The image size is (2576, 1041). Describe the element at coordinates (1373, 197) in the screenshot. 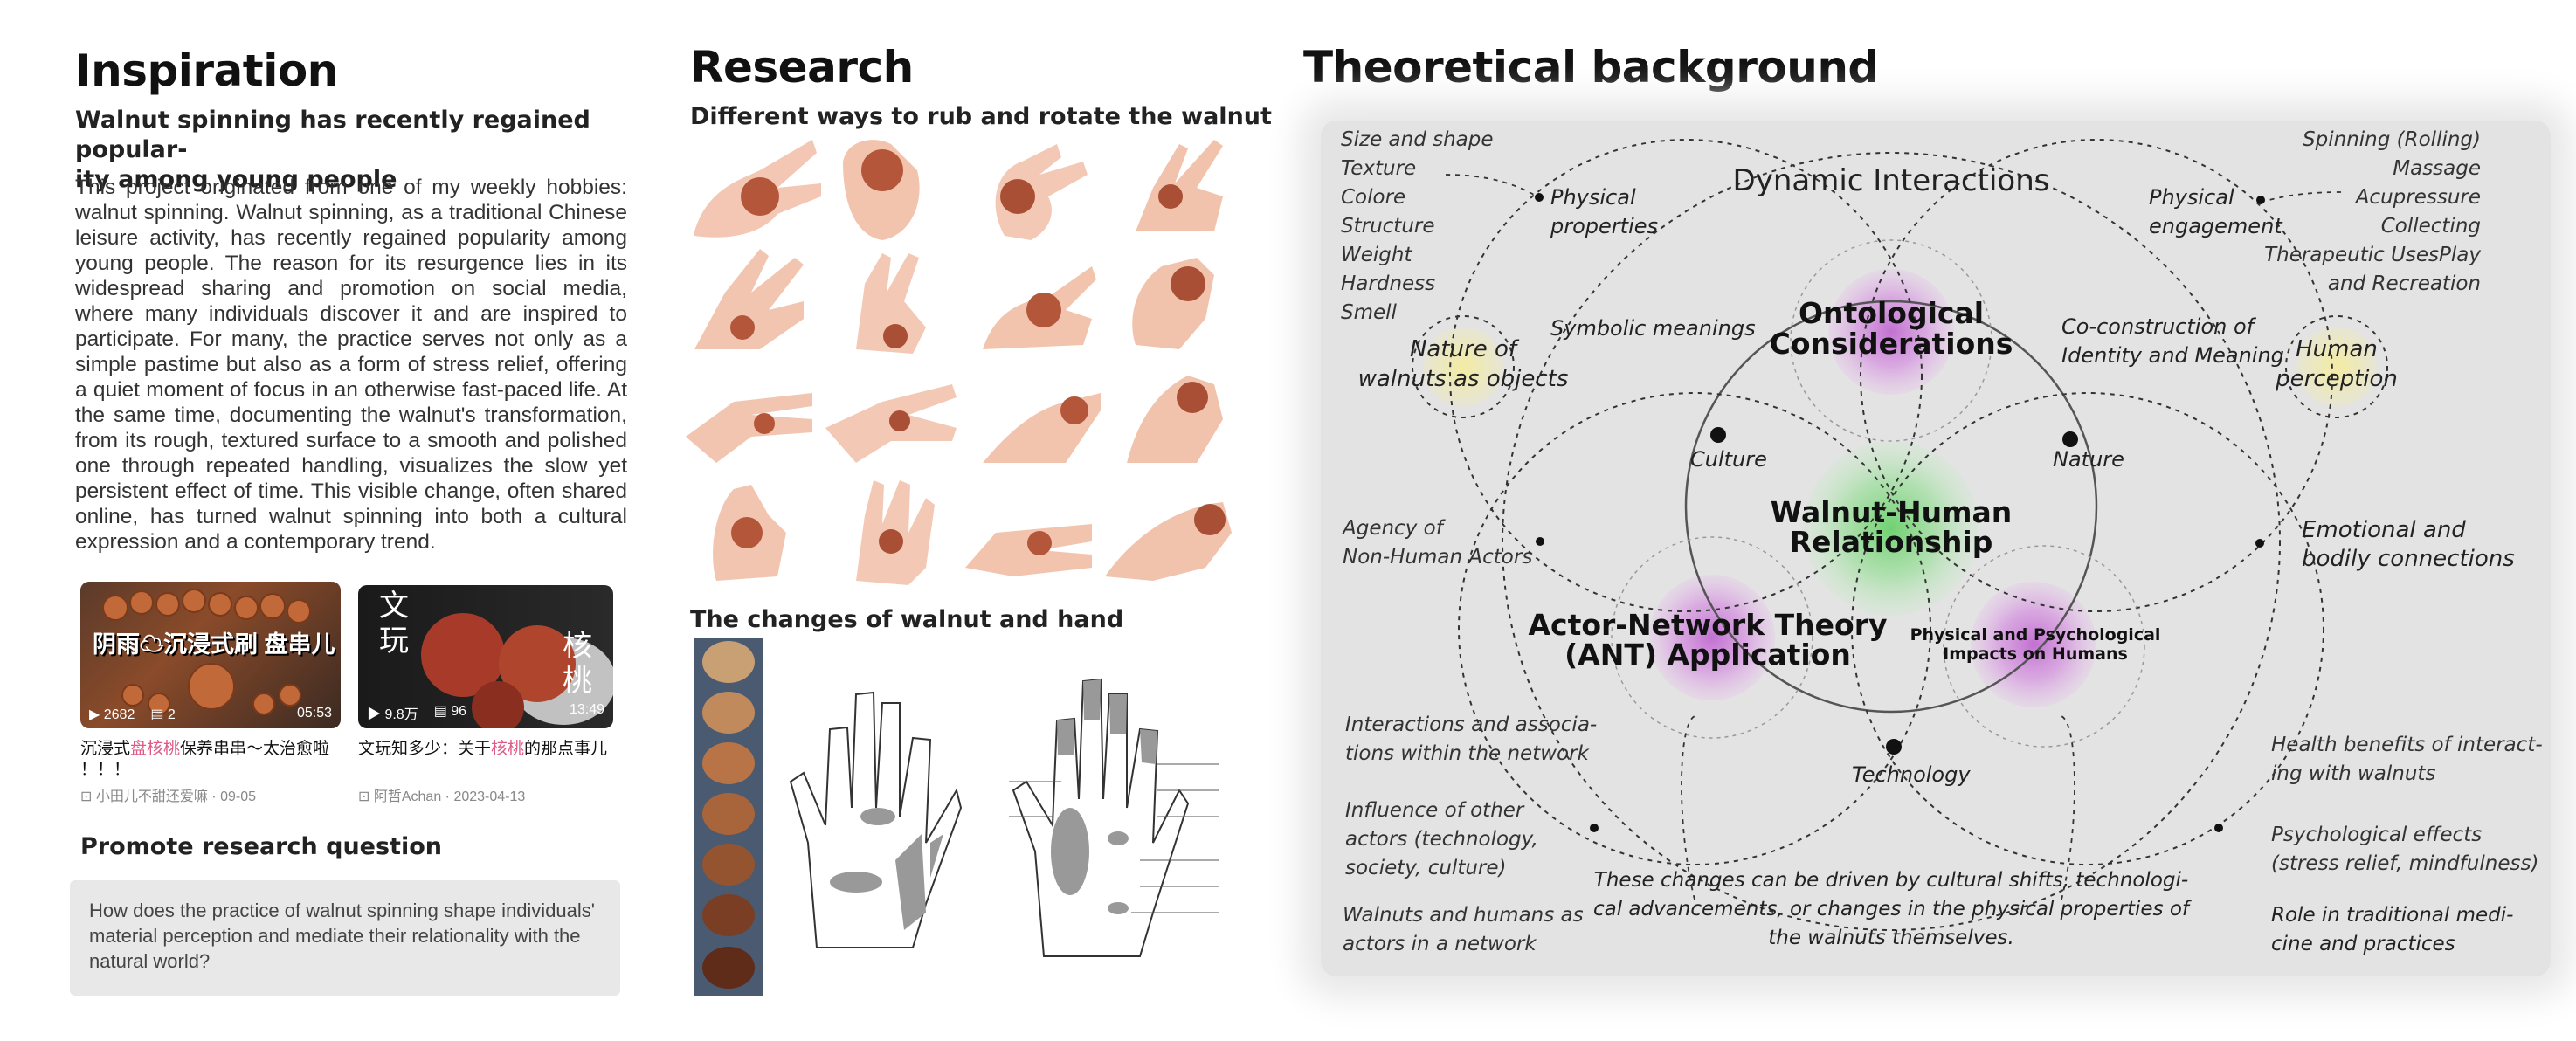

I see `property-item: Colore` at that location.